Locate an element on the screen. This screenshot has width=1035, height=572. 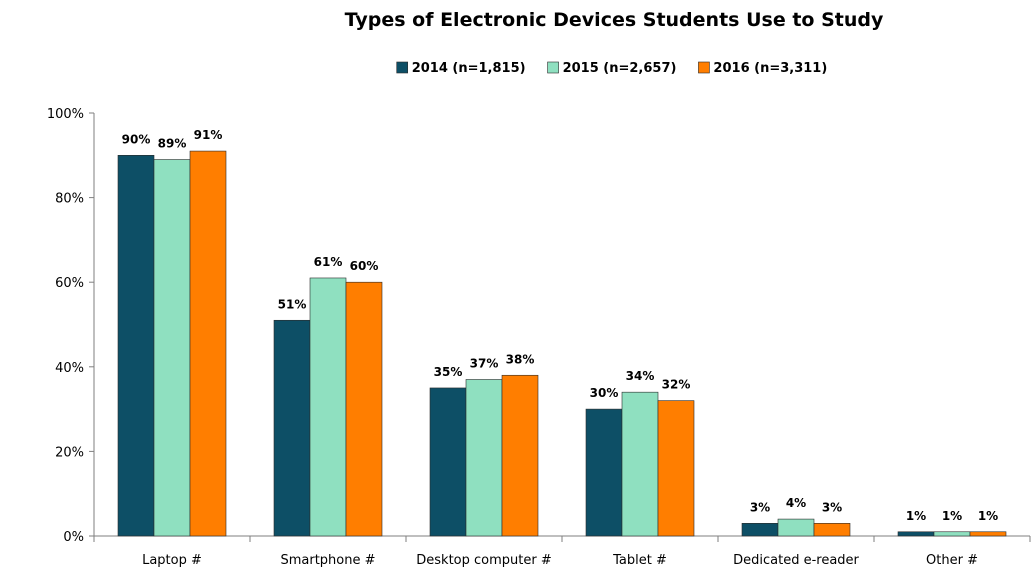
bar-desktop-computer-2016 is located at coordinates (520, 455).